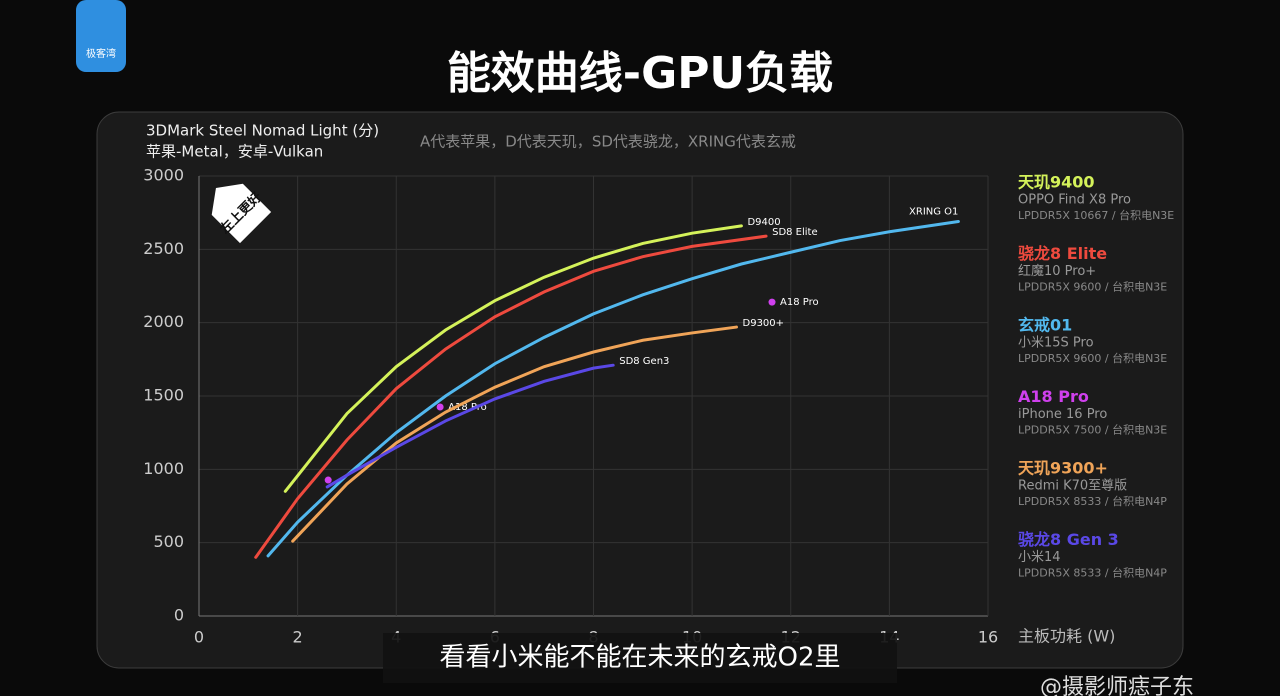 The image size is (1280, 696). What do you see at coordinates (1053, 396) in the screenshot?
I see `legend-name: A18 Pro` at bounding box center [1053, 396].